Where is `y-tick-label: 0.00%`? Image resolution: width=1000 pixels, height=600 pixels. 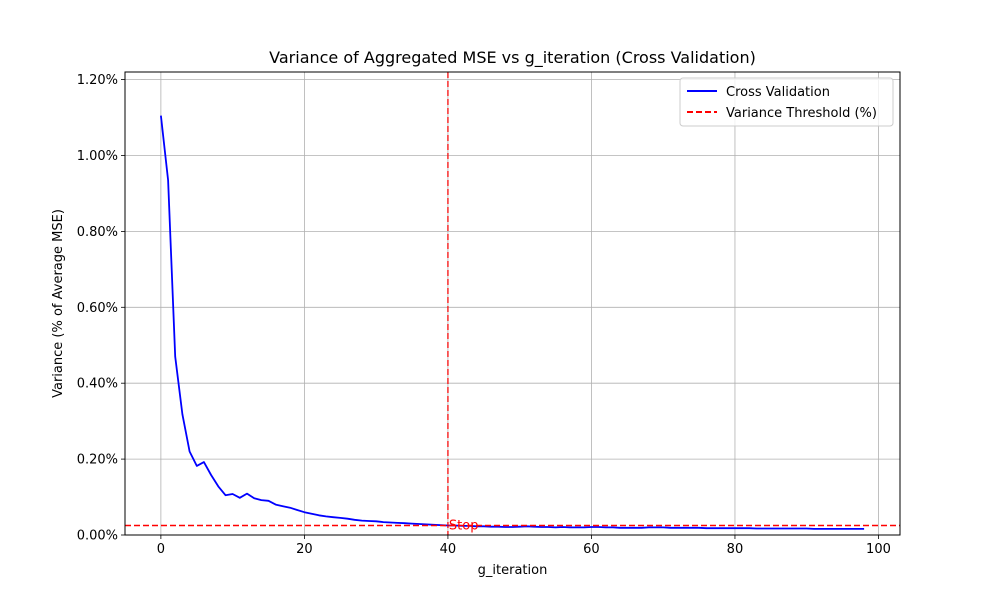 y-tick-label: 0.00% is located at coordinates (97, 536).